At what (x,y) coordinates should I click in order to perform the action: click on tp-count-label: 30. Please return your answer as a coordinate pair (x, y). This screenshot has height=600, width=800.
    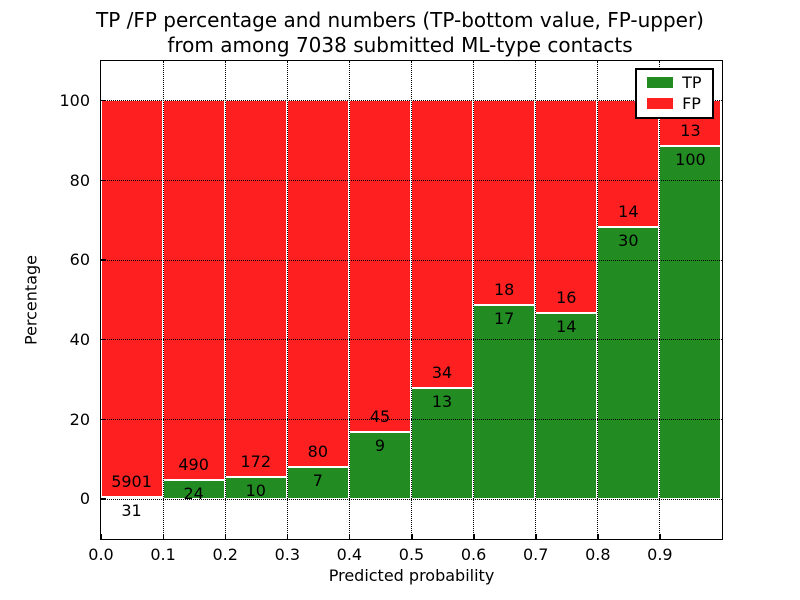
    Looking at the image, I should click on (628, 241).